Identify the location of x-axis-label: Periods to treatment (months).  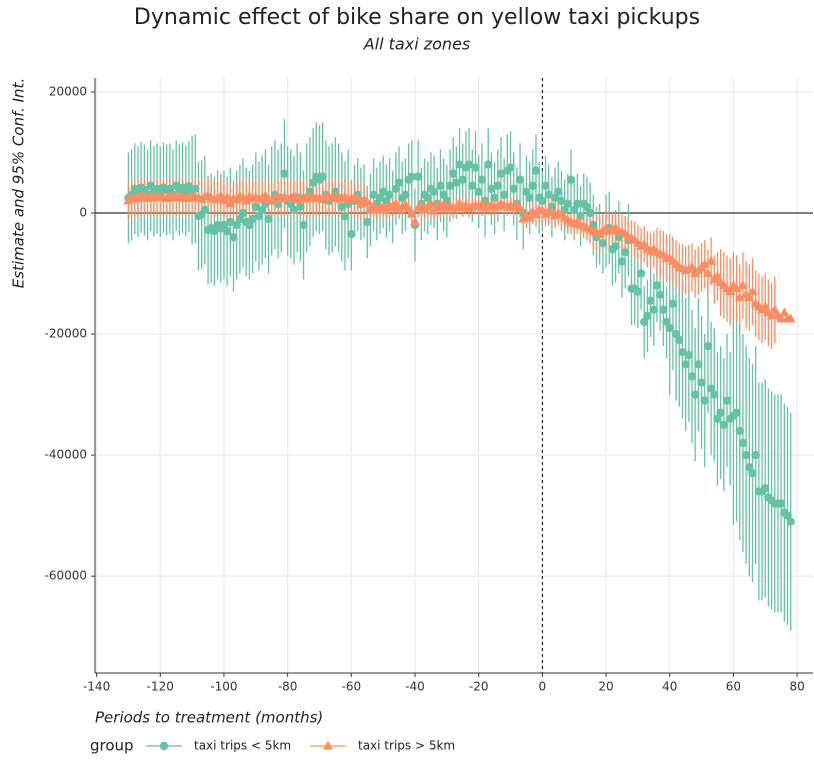
(209, 718).